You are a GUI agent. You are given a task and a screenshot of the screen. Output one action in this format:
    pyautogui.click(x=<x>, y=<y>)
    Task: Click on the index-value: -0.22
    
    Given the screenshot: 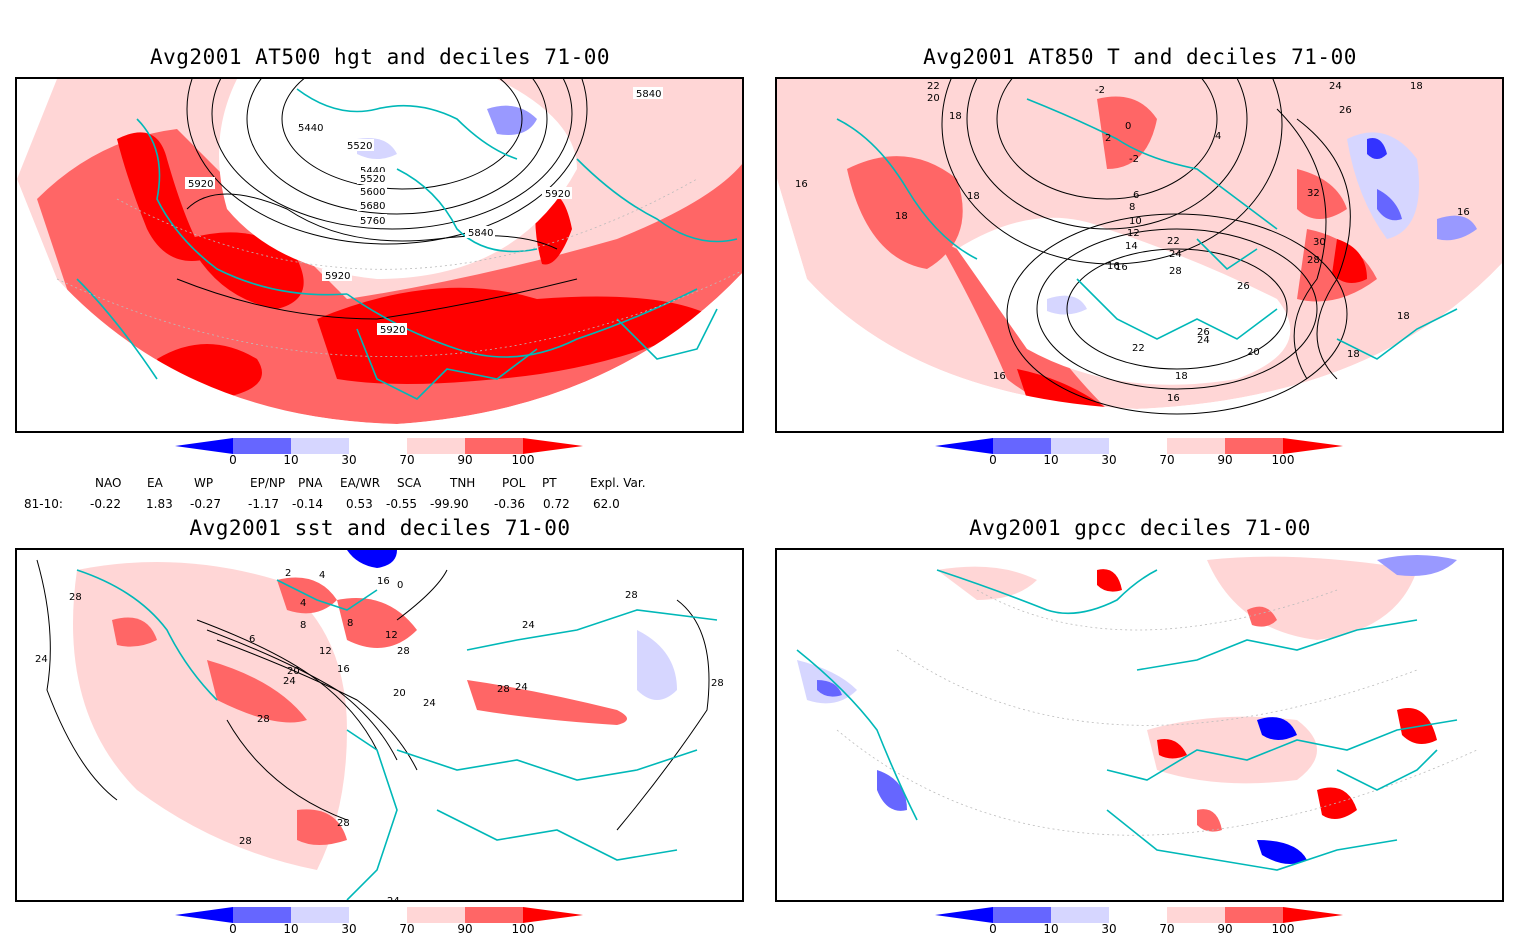 What is the action you would take?
    pyautogui.click(x=106, y=504)
    